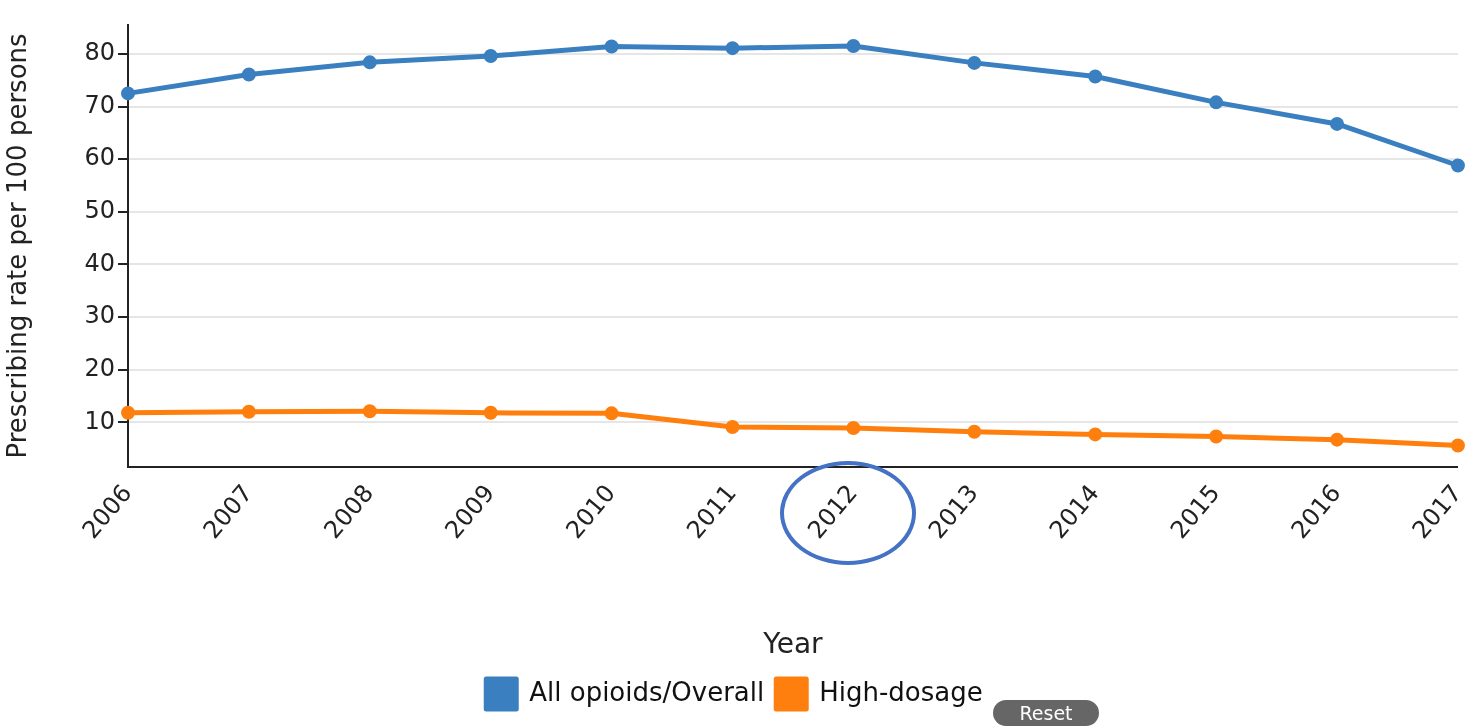 Image resolution: width=1483 pixels, height=727 pixels. Describe the element at coordinates (99, 315) in the screenshot. I see `y-tick-label: 30` at that location.